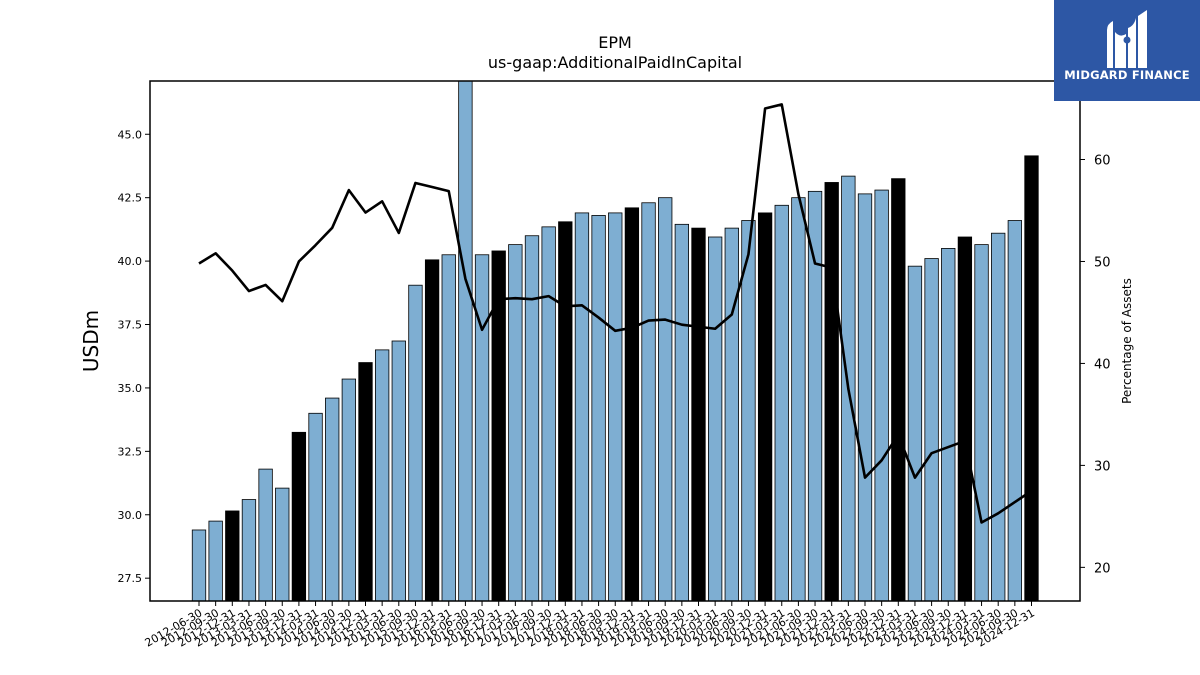  I want to click on y-tick-label: 30.0, so click(130, 515).